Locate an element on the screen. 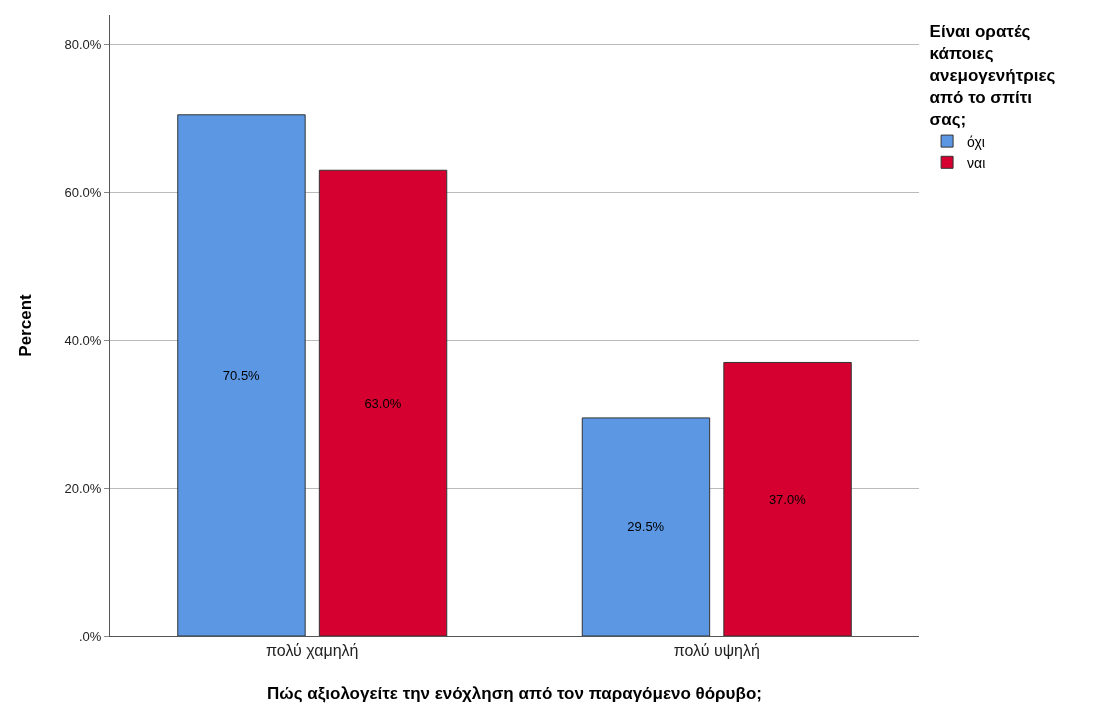 Image resolution: width=1109 pixels, height=720 pixels. y-tick-label: 60.0% is located at coordinates (83, 192).